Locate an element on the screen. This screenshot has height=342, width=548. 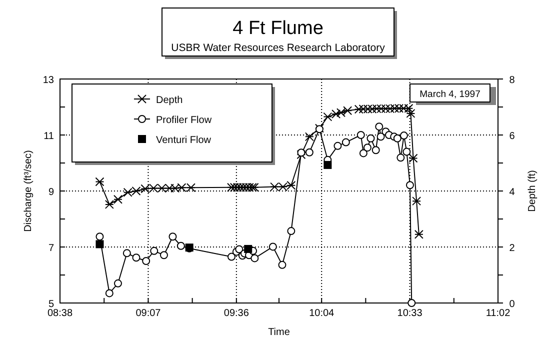
legend-label: Depth is located at coordinates (169, 100).